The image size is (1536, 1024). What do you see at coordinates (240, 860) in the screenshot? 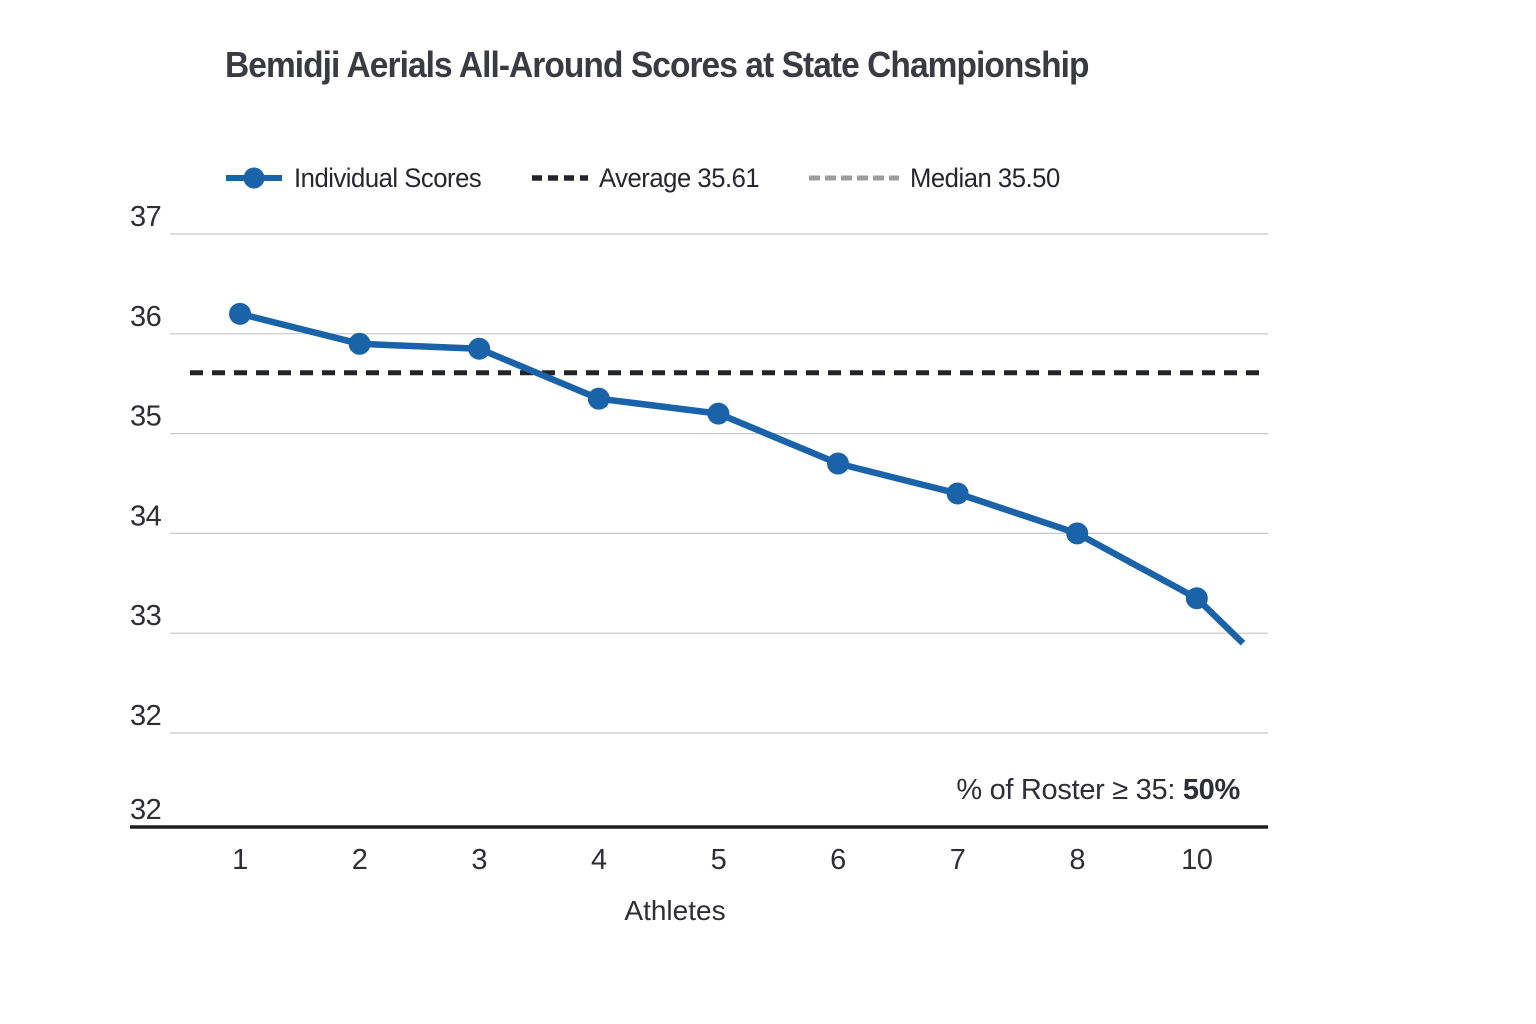
I see `x-tick-label: 1` at bounding box center [240, 860].